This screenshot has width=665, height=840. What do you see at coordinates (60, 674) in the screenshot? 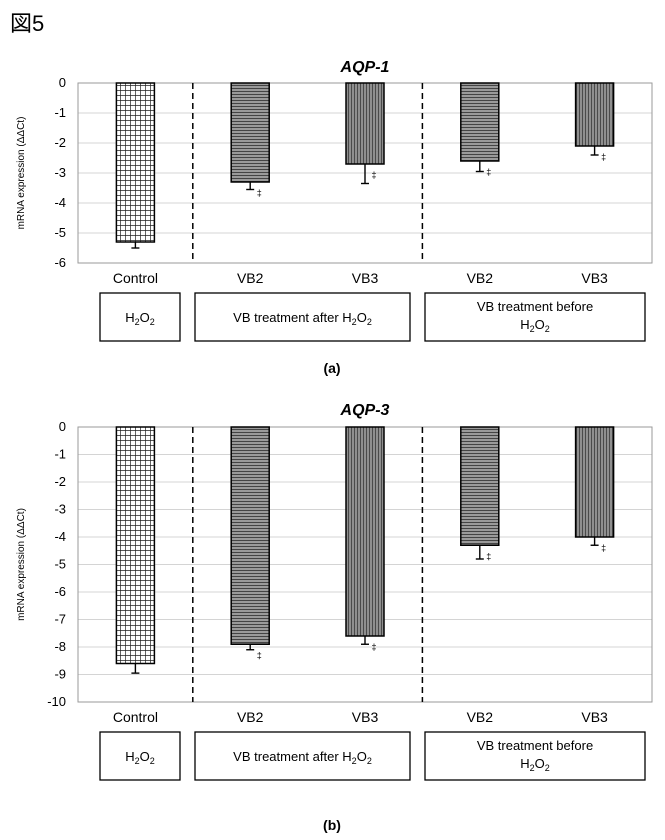
I see `y-tick-label: -9` at bounding box center [60, 674].